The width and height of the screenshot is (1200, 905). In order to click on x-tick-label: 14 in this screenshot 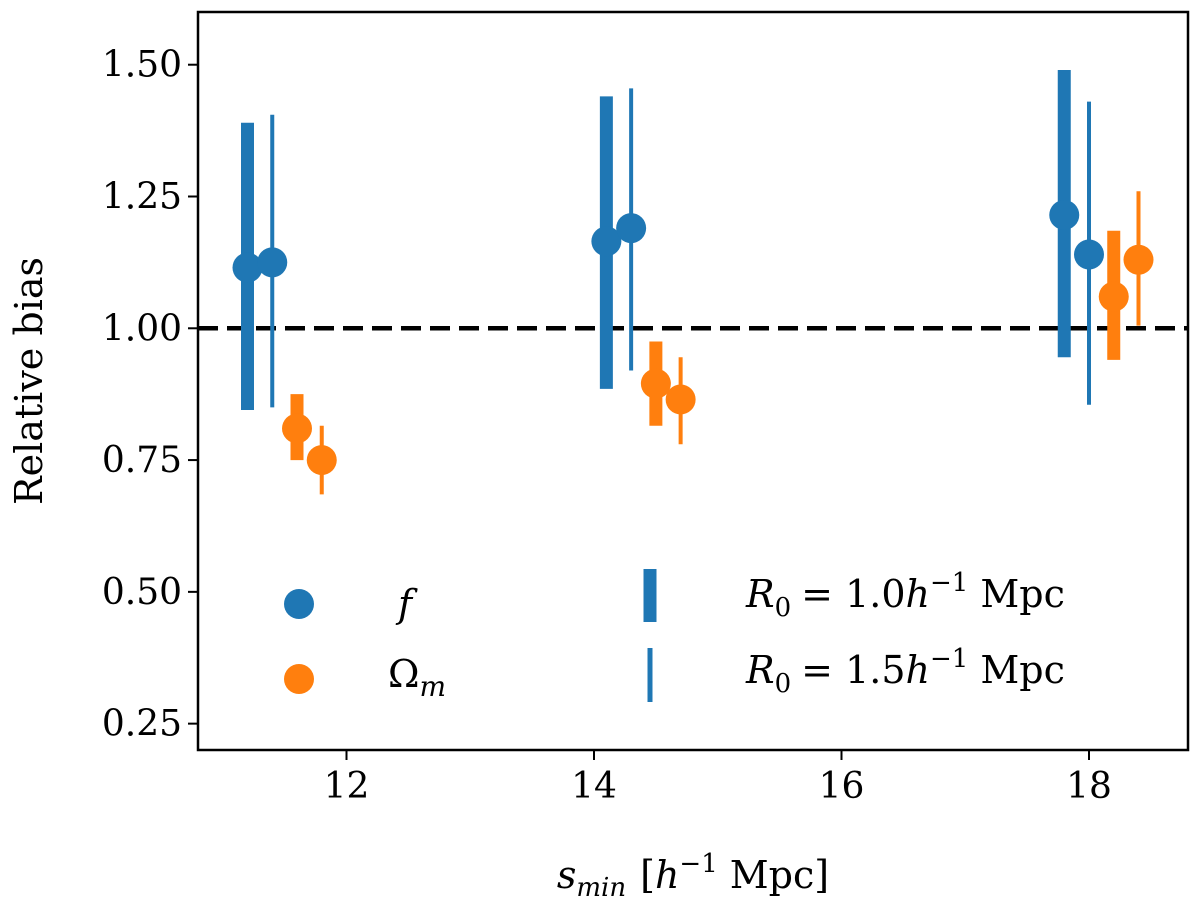, I will do `click(594, 786)`.